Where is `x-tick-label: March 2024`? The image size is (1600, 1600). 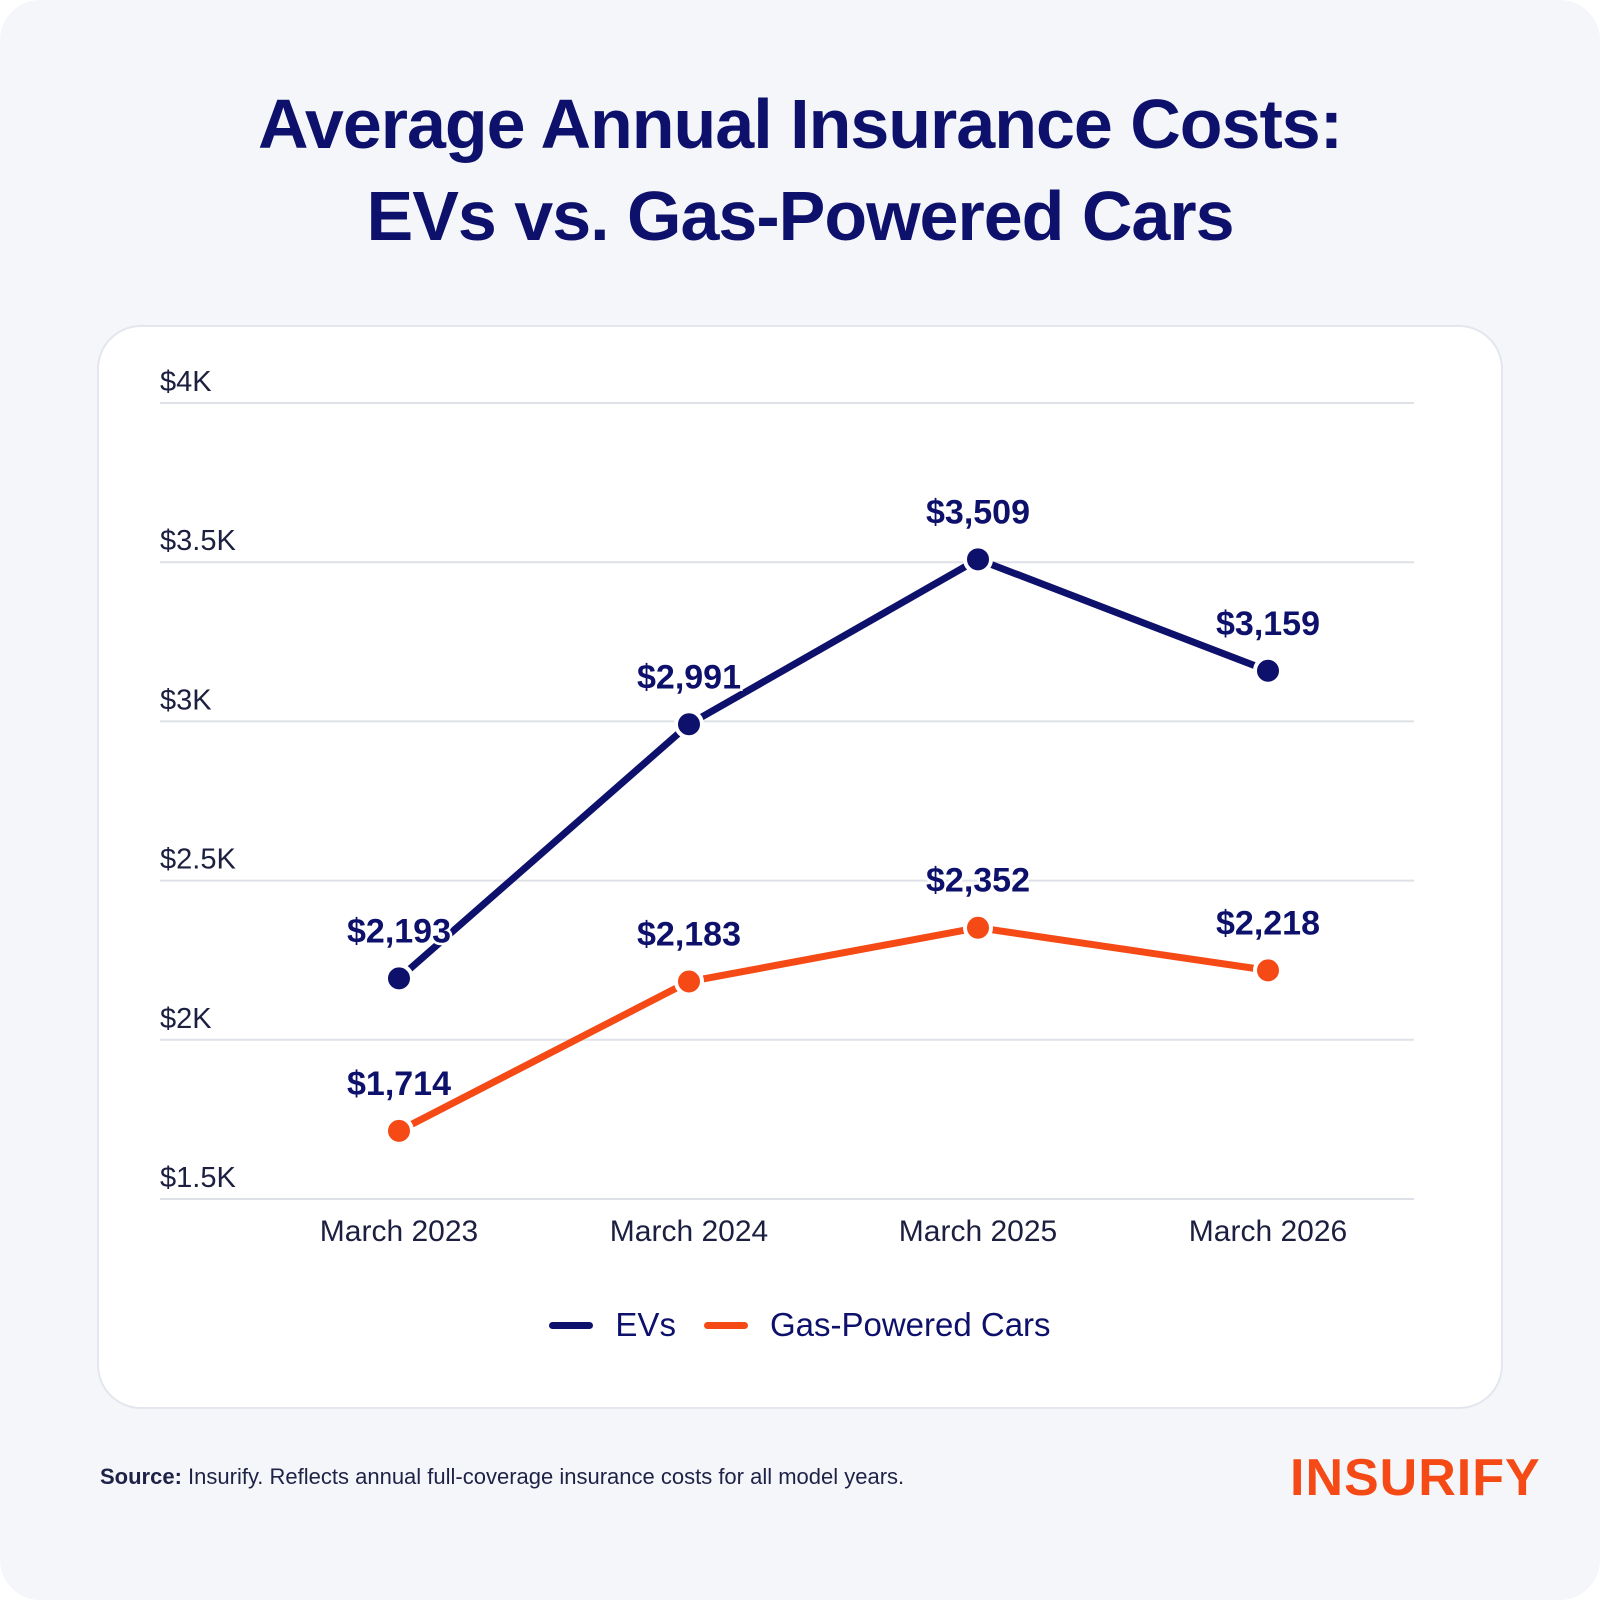
x-tick-label: March 2024 is located at coordinates (689, 1231).